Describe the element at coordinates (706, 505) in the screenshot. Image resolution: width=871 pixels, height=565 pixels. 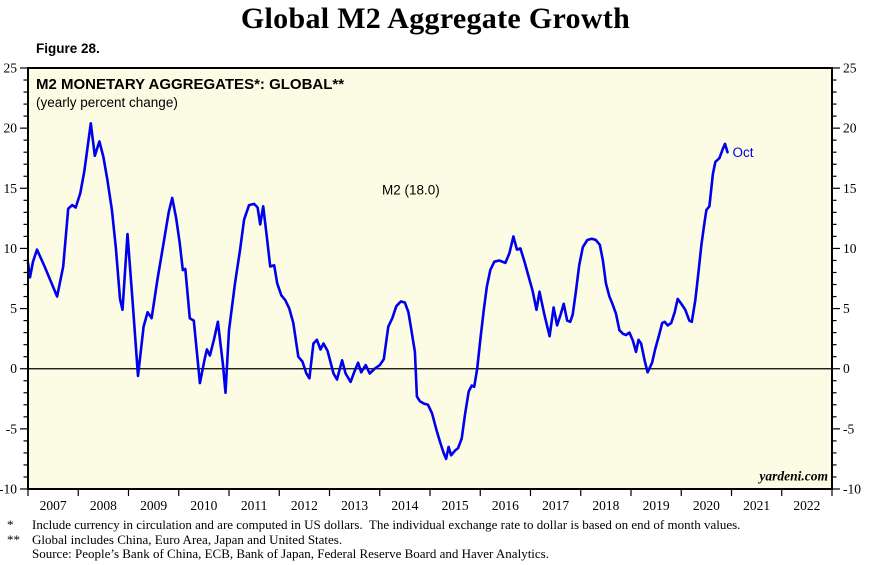
I see `x-axis-year-label: 2020` at that location.